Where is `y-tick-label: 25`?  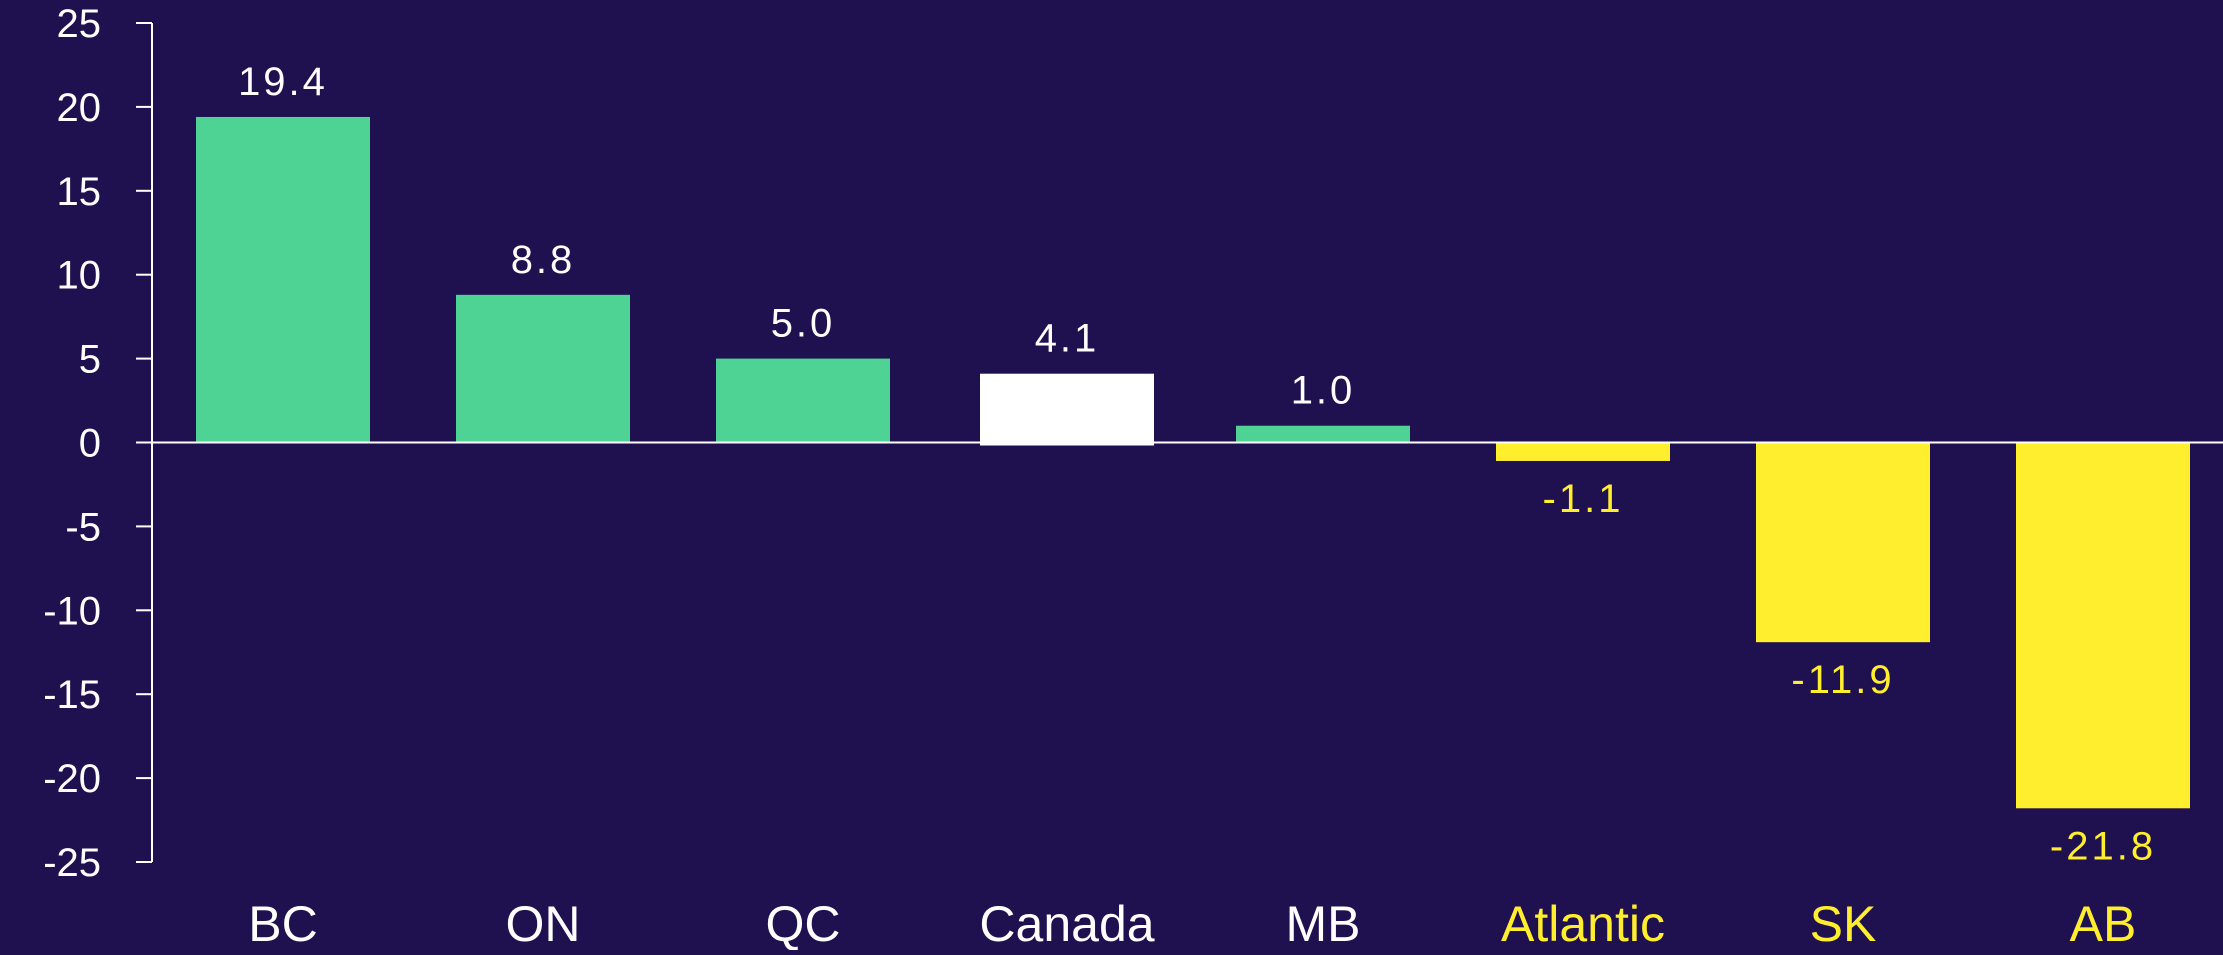
y-tick-label: 25 is located at coordinates (79, 24).